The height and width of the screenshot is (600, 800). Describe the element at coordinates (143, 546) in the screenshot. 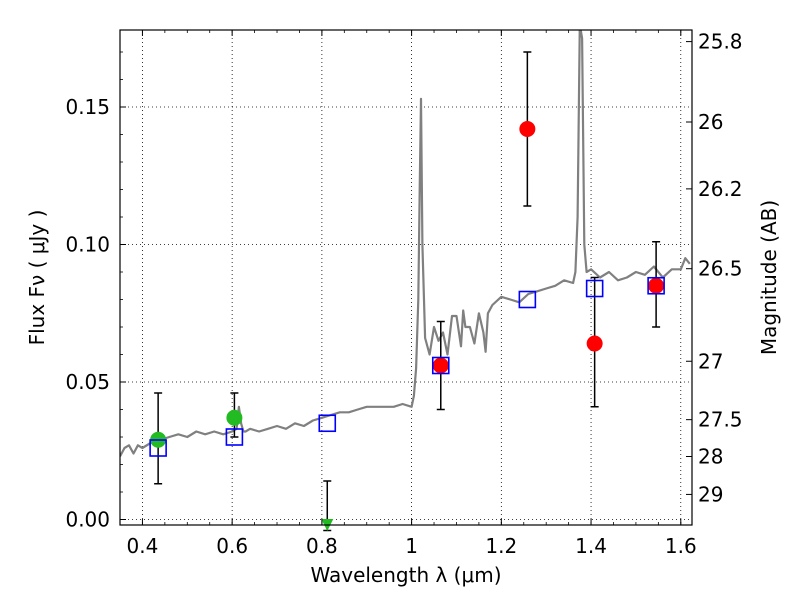

I see `x-tick-label: 0.4` at that location.